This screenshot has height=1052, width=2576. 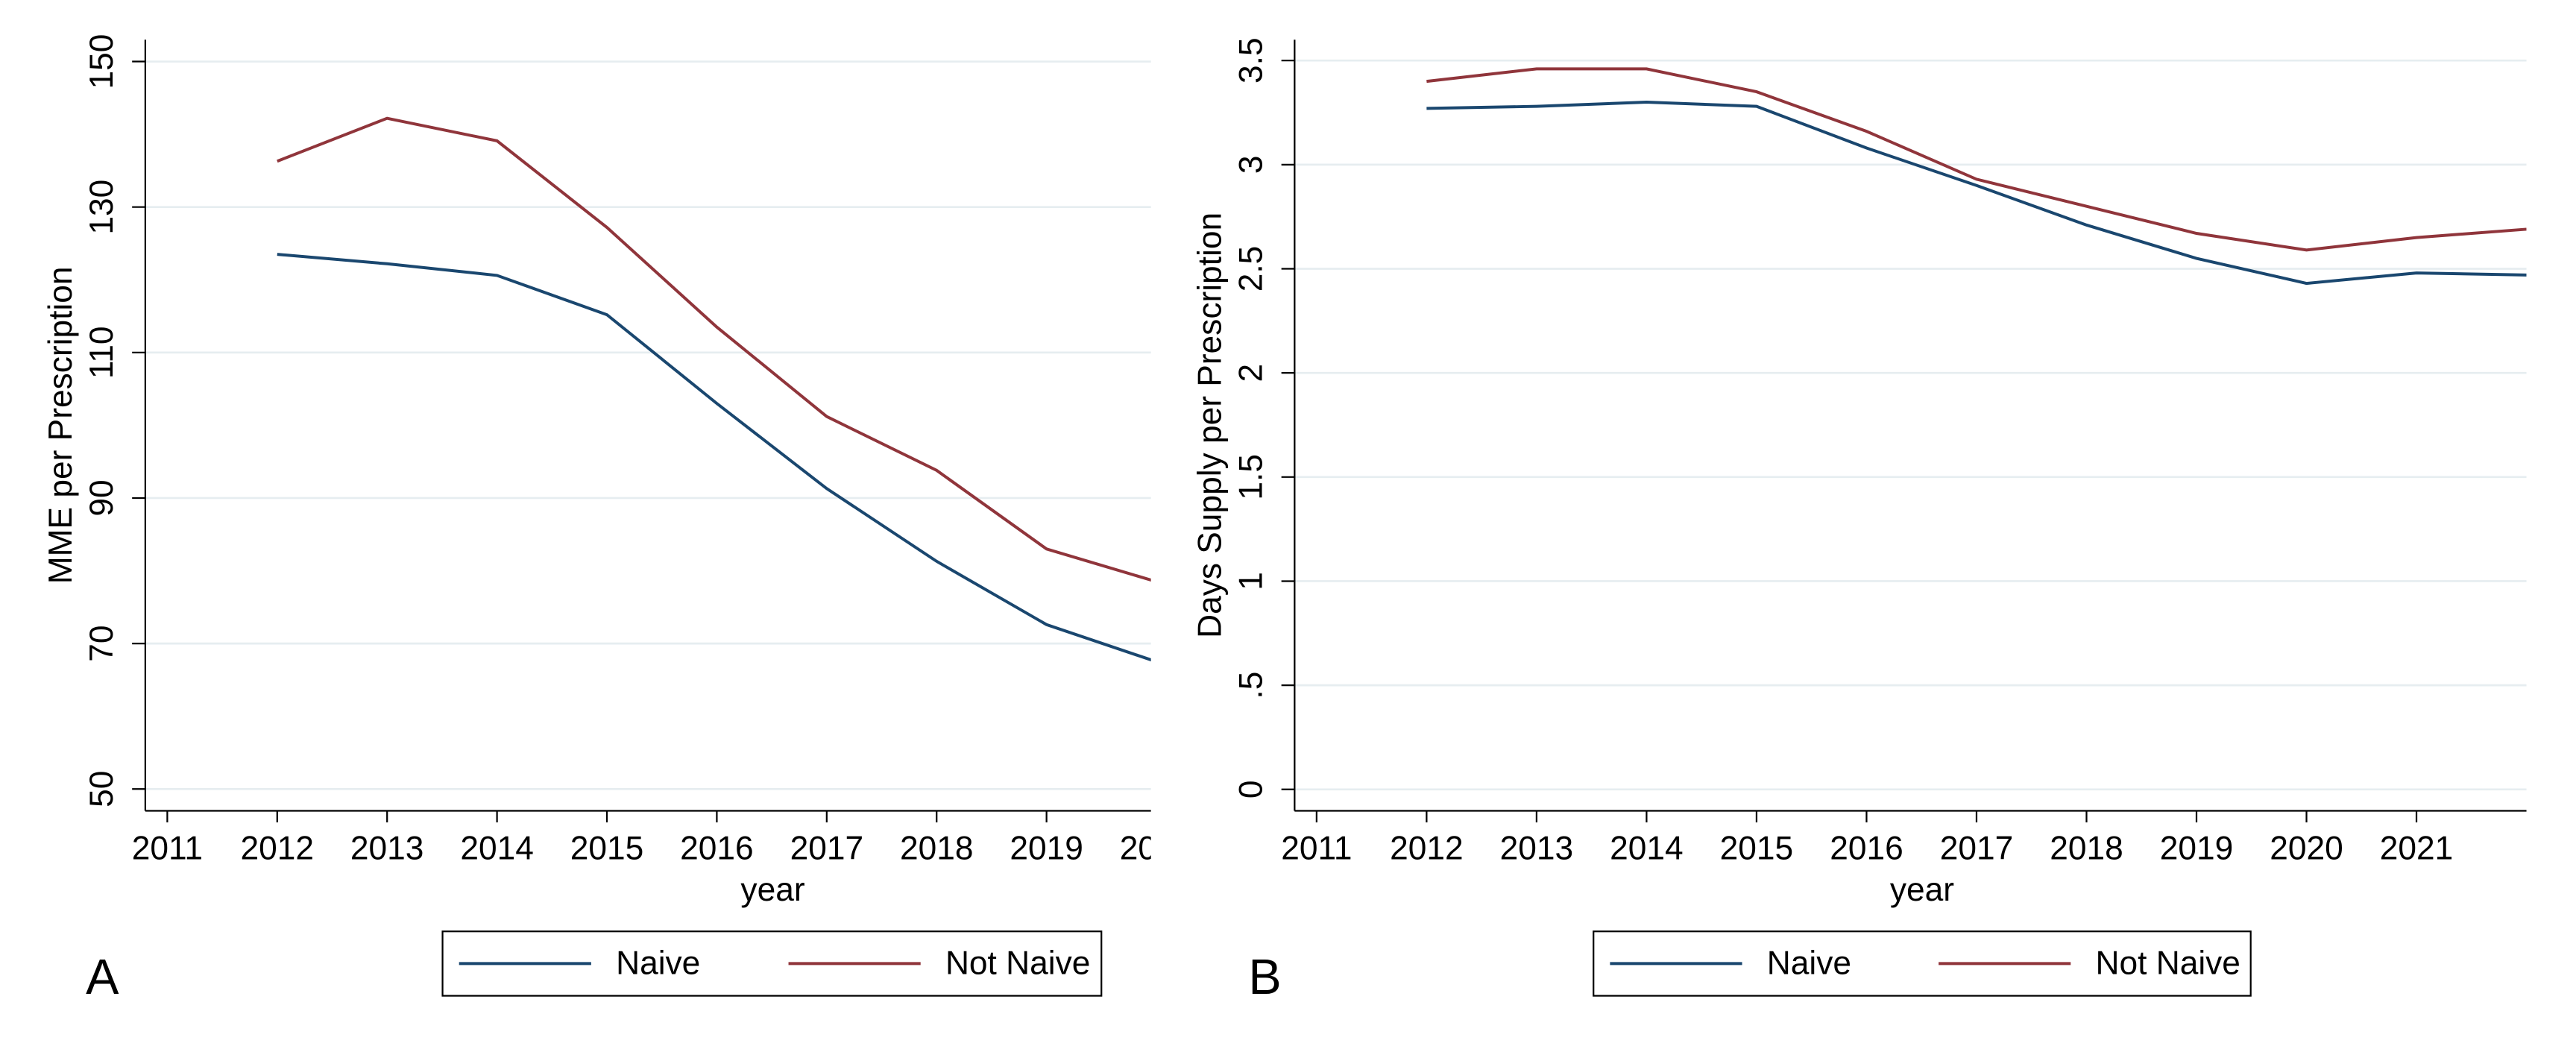 What do you see at coordinates (2417, 848) in the screenshot?
I see `x-tick-label: 2021` at bounding box center [2417, 848].